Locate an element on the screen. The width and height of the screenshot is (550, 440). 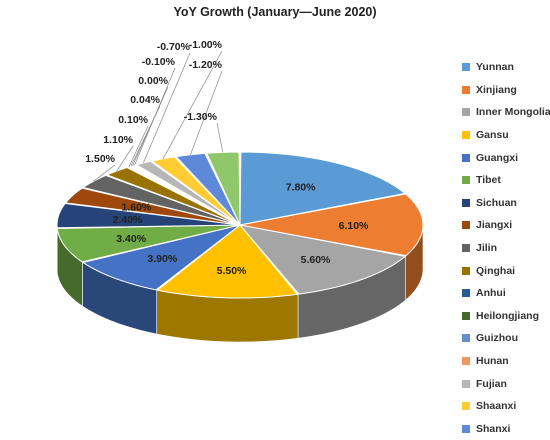
legend-item: Gansu is located at coordinates (506, 135).